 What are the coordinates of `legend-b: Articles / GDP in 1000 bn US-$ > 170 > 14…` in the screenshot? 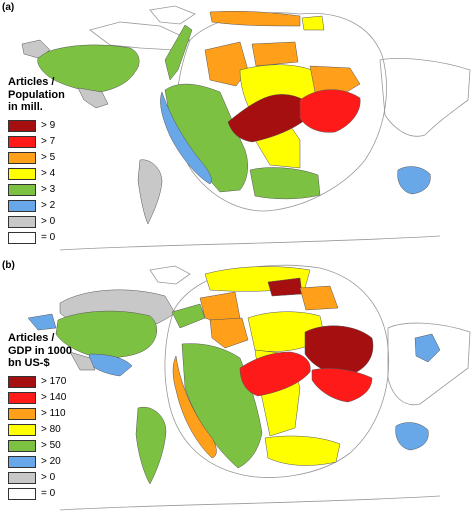 It's located at (40, 417).